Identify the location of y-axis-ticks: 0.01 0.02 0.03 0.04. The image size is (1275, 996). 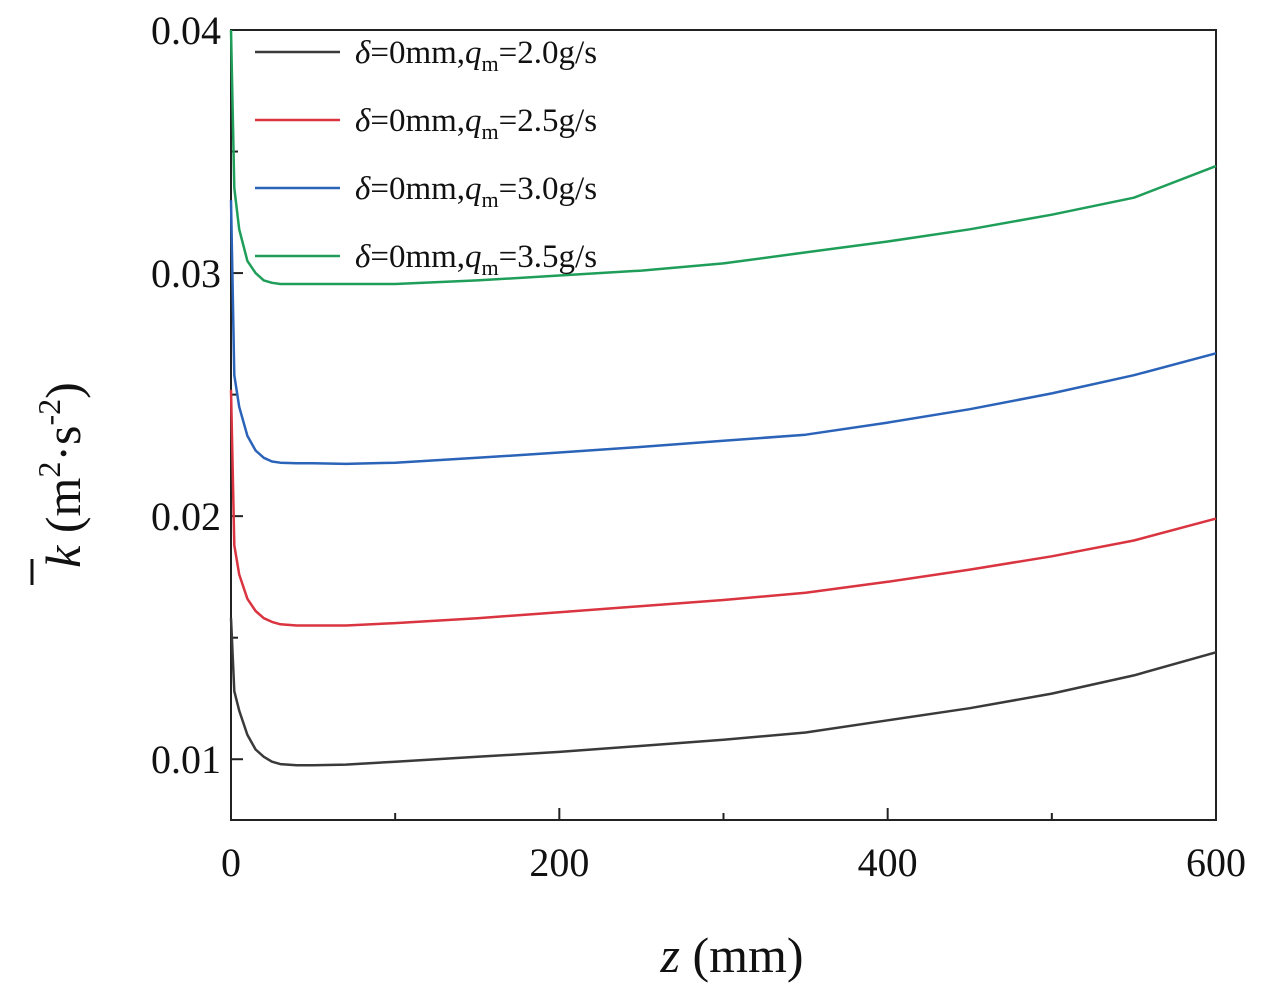
(197, 395).